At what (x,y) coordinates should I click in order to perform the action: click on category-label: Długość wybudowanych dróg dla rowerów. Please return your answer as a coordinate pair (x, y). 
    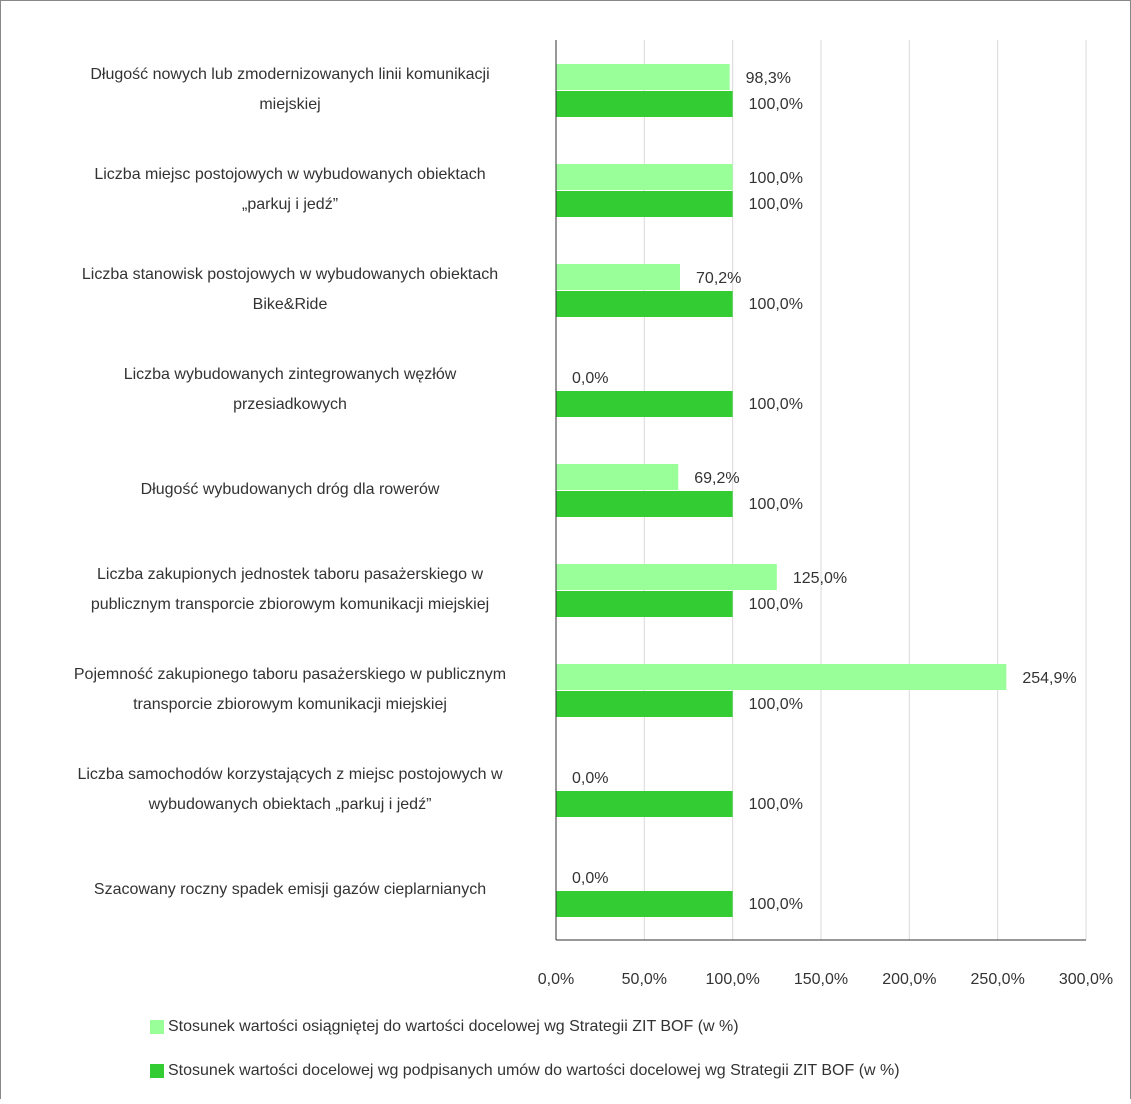
    Looking at the image, I should click on (290, 489).